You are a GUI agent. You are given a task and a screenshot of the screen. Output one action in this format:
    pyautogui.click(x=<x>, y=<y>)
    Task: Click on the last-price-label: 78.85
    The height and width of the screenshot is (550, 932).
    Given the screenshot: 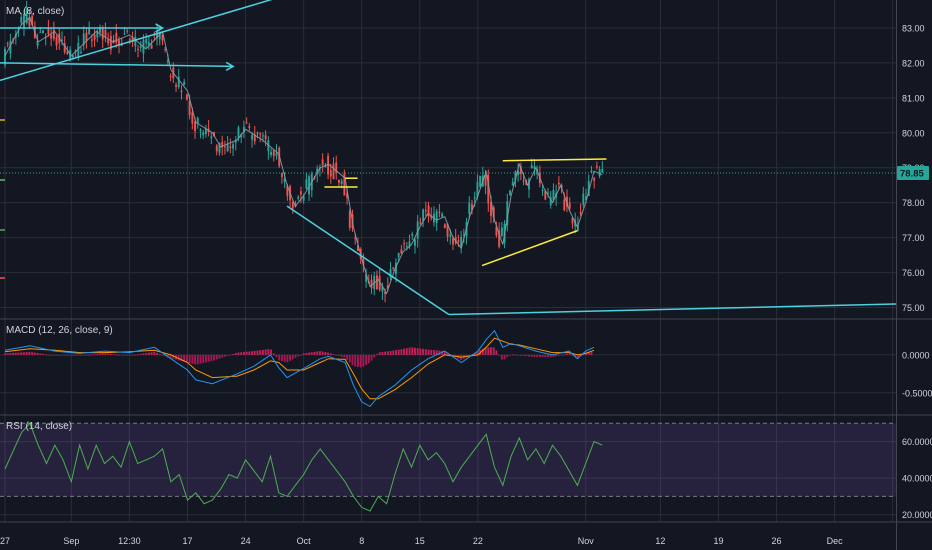 What is the action you would take?
    pyautogui.click(x=912, y=173)
    